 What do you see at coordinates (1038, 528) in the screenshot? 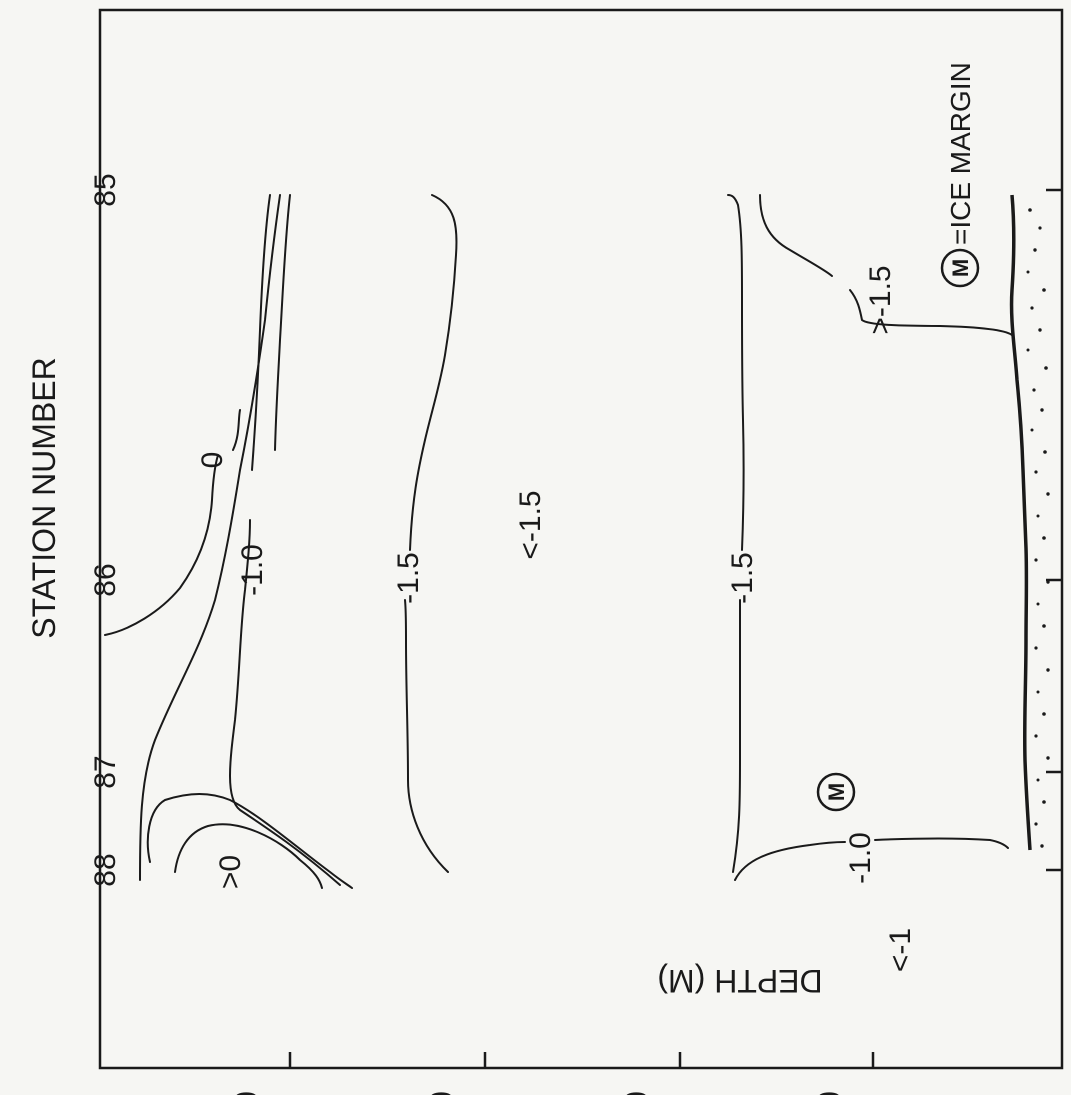
I see `seafloor-stipple` at bounding box center [1038, 528].